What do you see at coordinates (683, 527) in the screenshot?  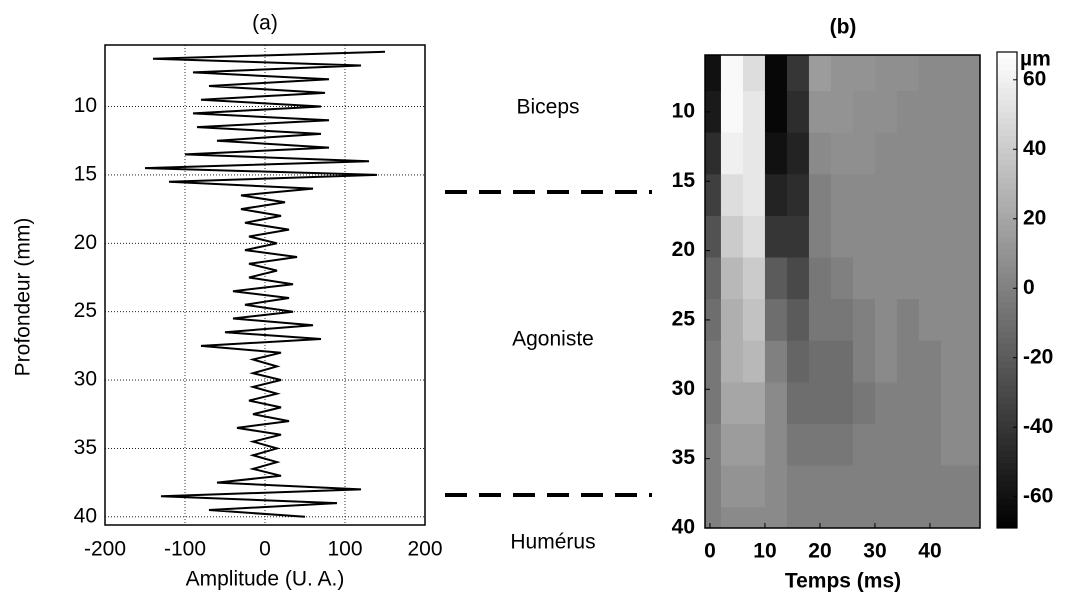 I see `y-tick-label: 40` at bounding box center [683, 527].